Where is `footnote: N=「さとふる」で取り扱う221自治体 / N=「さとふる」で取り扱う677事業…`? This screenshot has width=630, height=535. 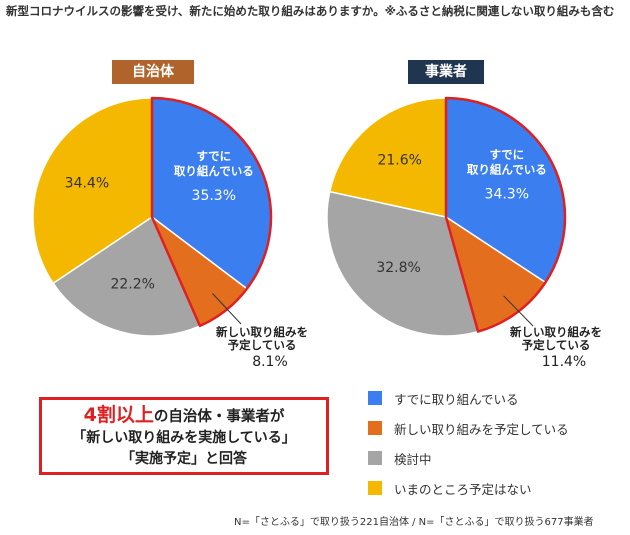 footnote: N=「さとふる」で取り扱う221自治体 / N=「さとふる」で取り扱う677事業… is located at coordinates (414, 522).